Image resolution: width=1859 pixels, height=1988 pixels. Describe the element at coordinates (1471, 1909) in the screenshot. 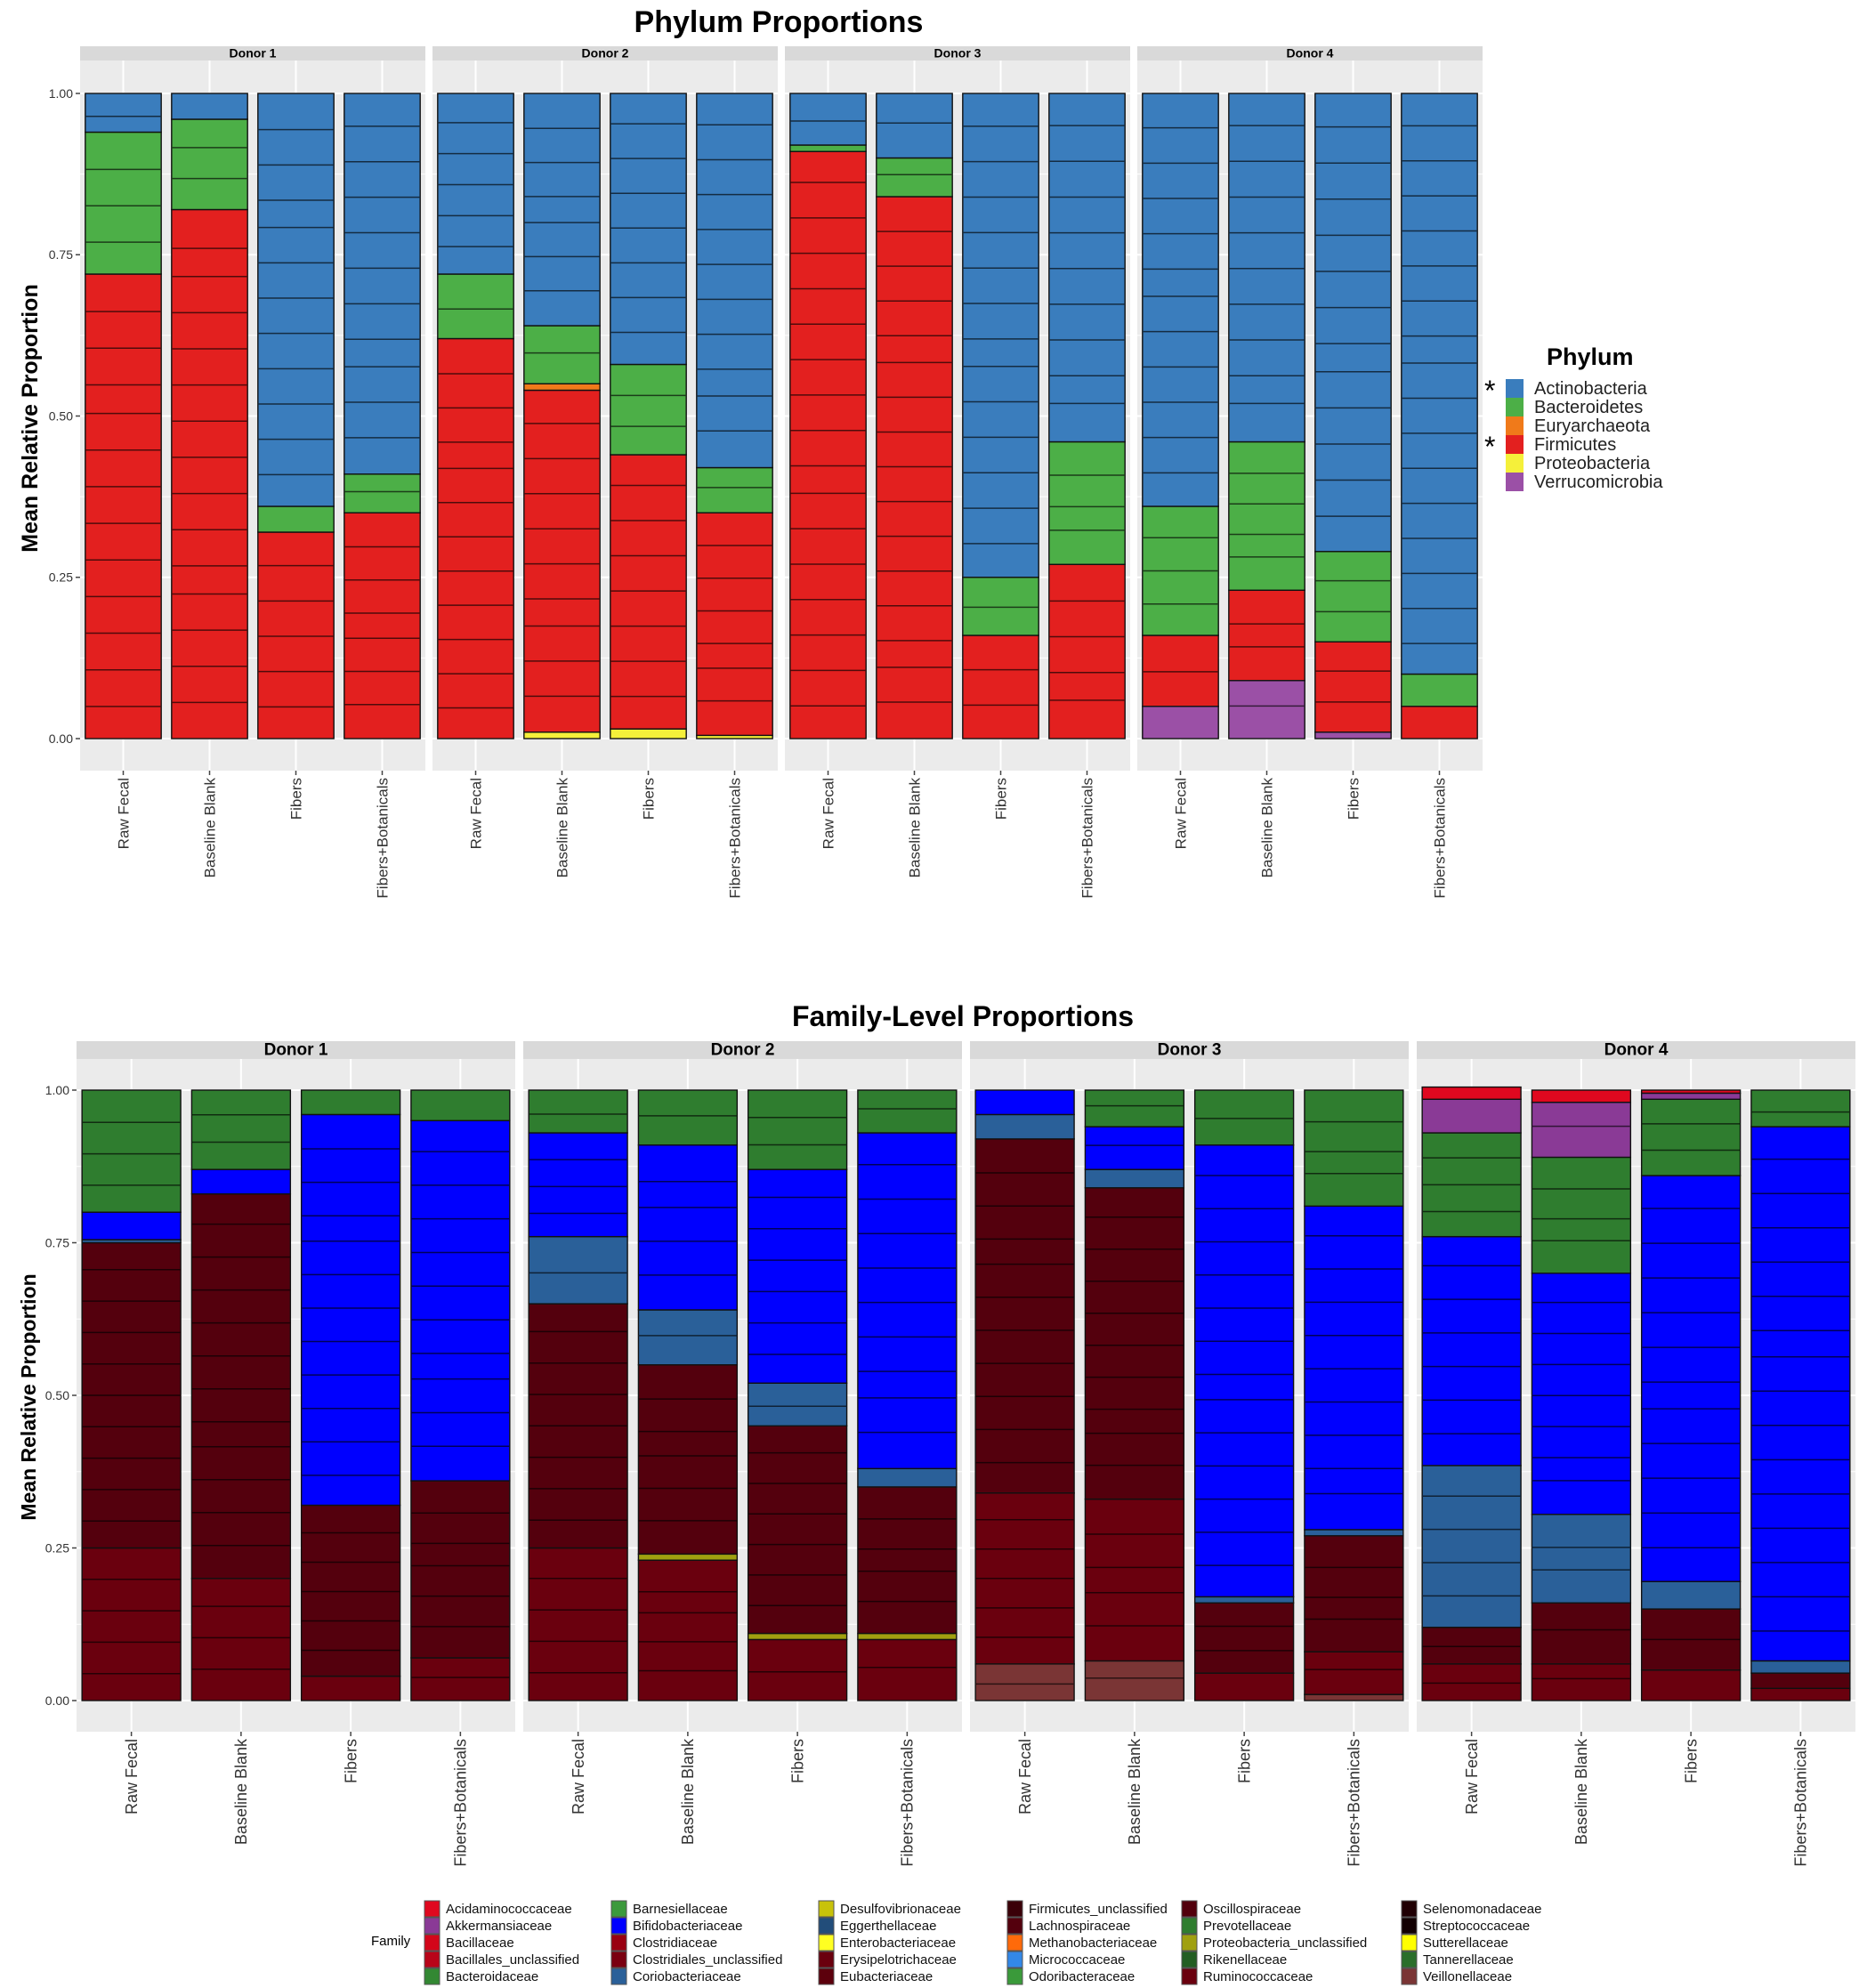

I see `legend-item-selenomonadaceae: Selenomonadaceae` at that location.